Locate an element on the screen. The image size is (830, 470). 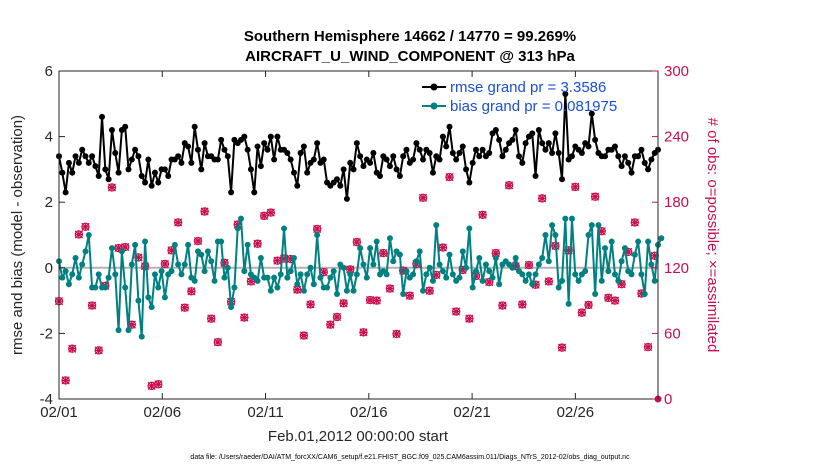
legend-rmse-marker is located at coordinates (434, 87).